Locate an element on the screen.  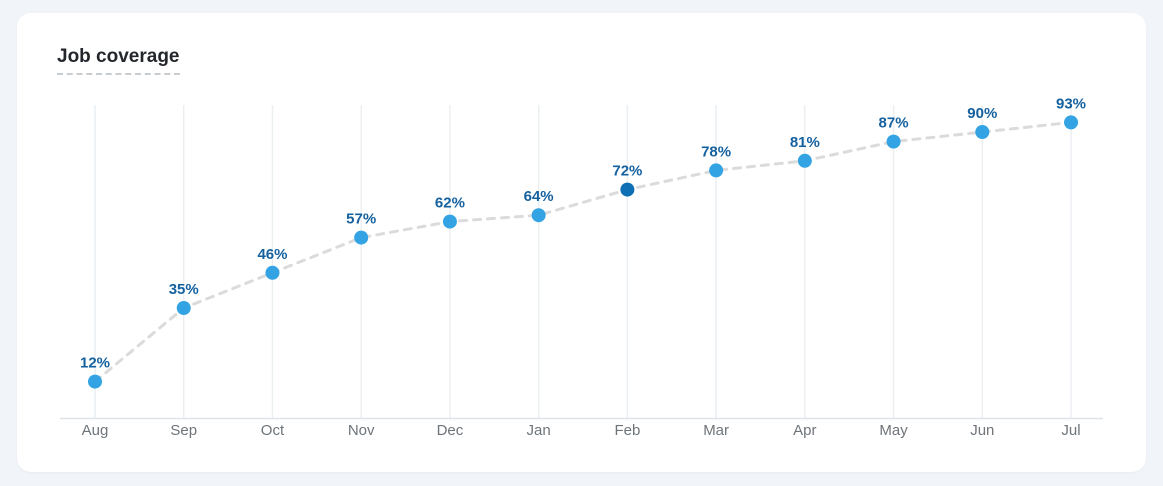
data-point-oct is located at coordinates (272, 272).